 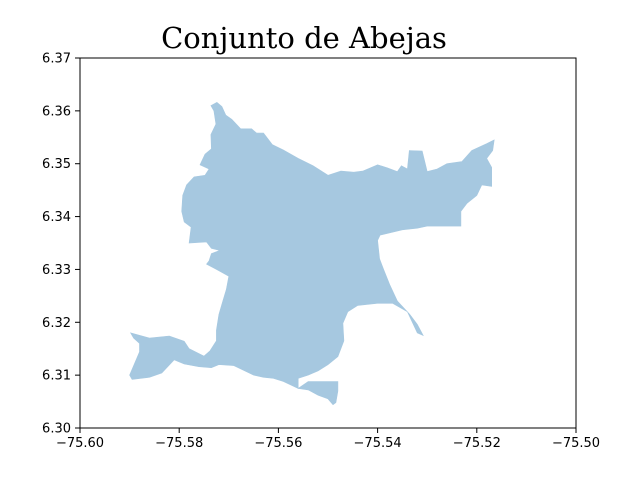 I want to click on y-axis: 6.30 6.31 6.32 6.33 6.34 6.35 6.36 6.37, so click(x=61, y=244).